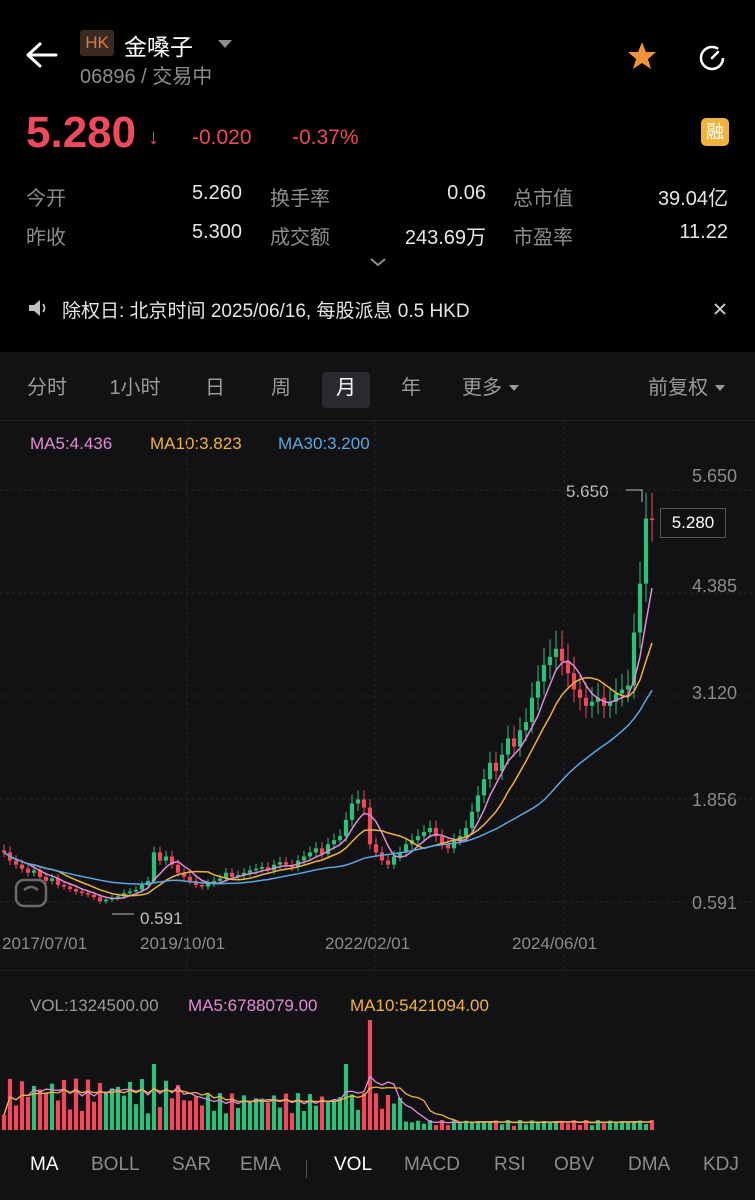 The width and height of the screenshot is (755, 1200). What do you see at coordinates (720, 309) in the screenshot?
I see `close-icon` at bounding box center [720, 309].